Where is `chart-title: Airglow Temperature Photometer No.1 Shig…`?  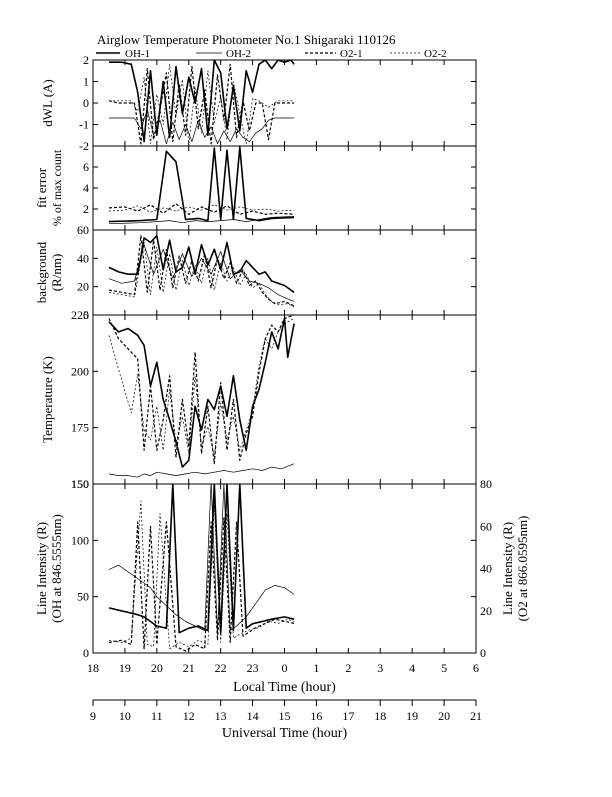 chart-title: Airglow Temperature Photometer No.1 Shig… is located at coordinates (246, 39).